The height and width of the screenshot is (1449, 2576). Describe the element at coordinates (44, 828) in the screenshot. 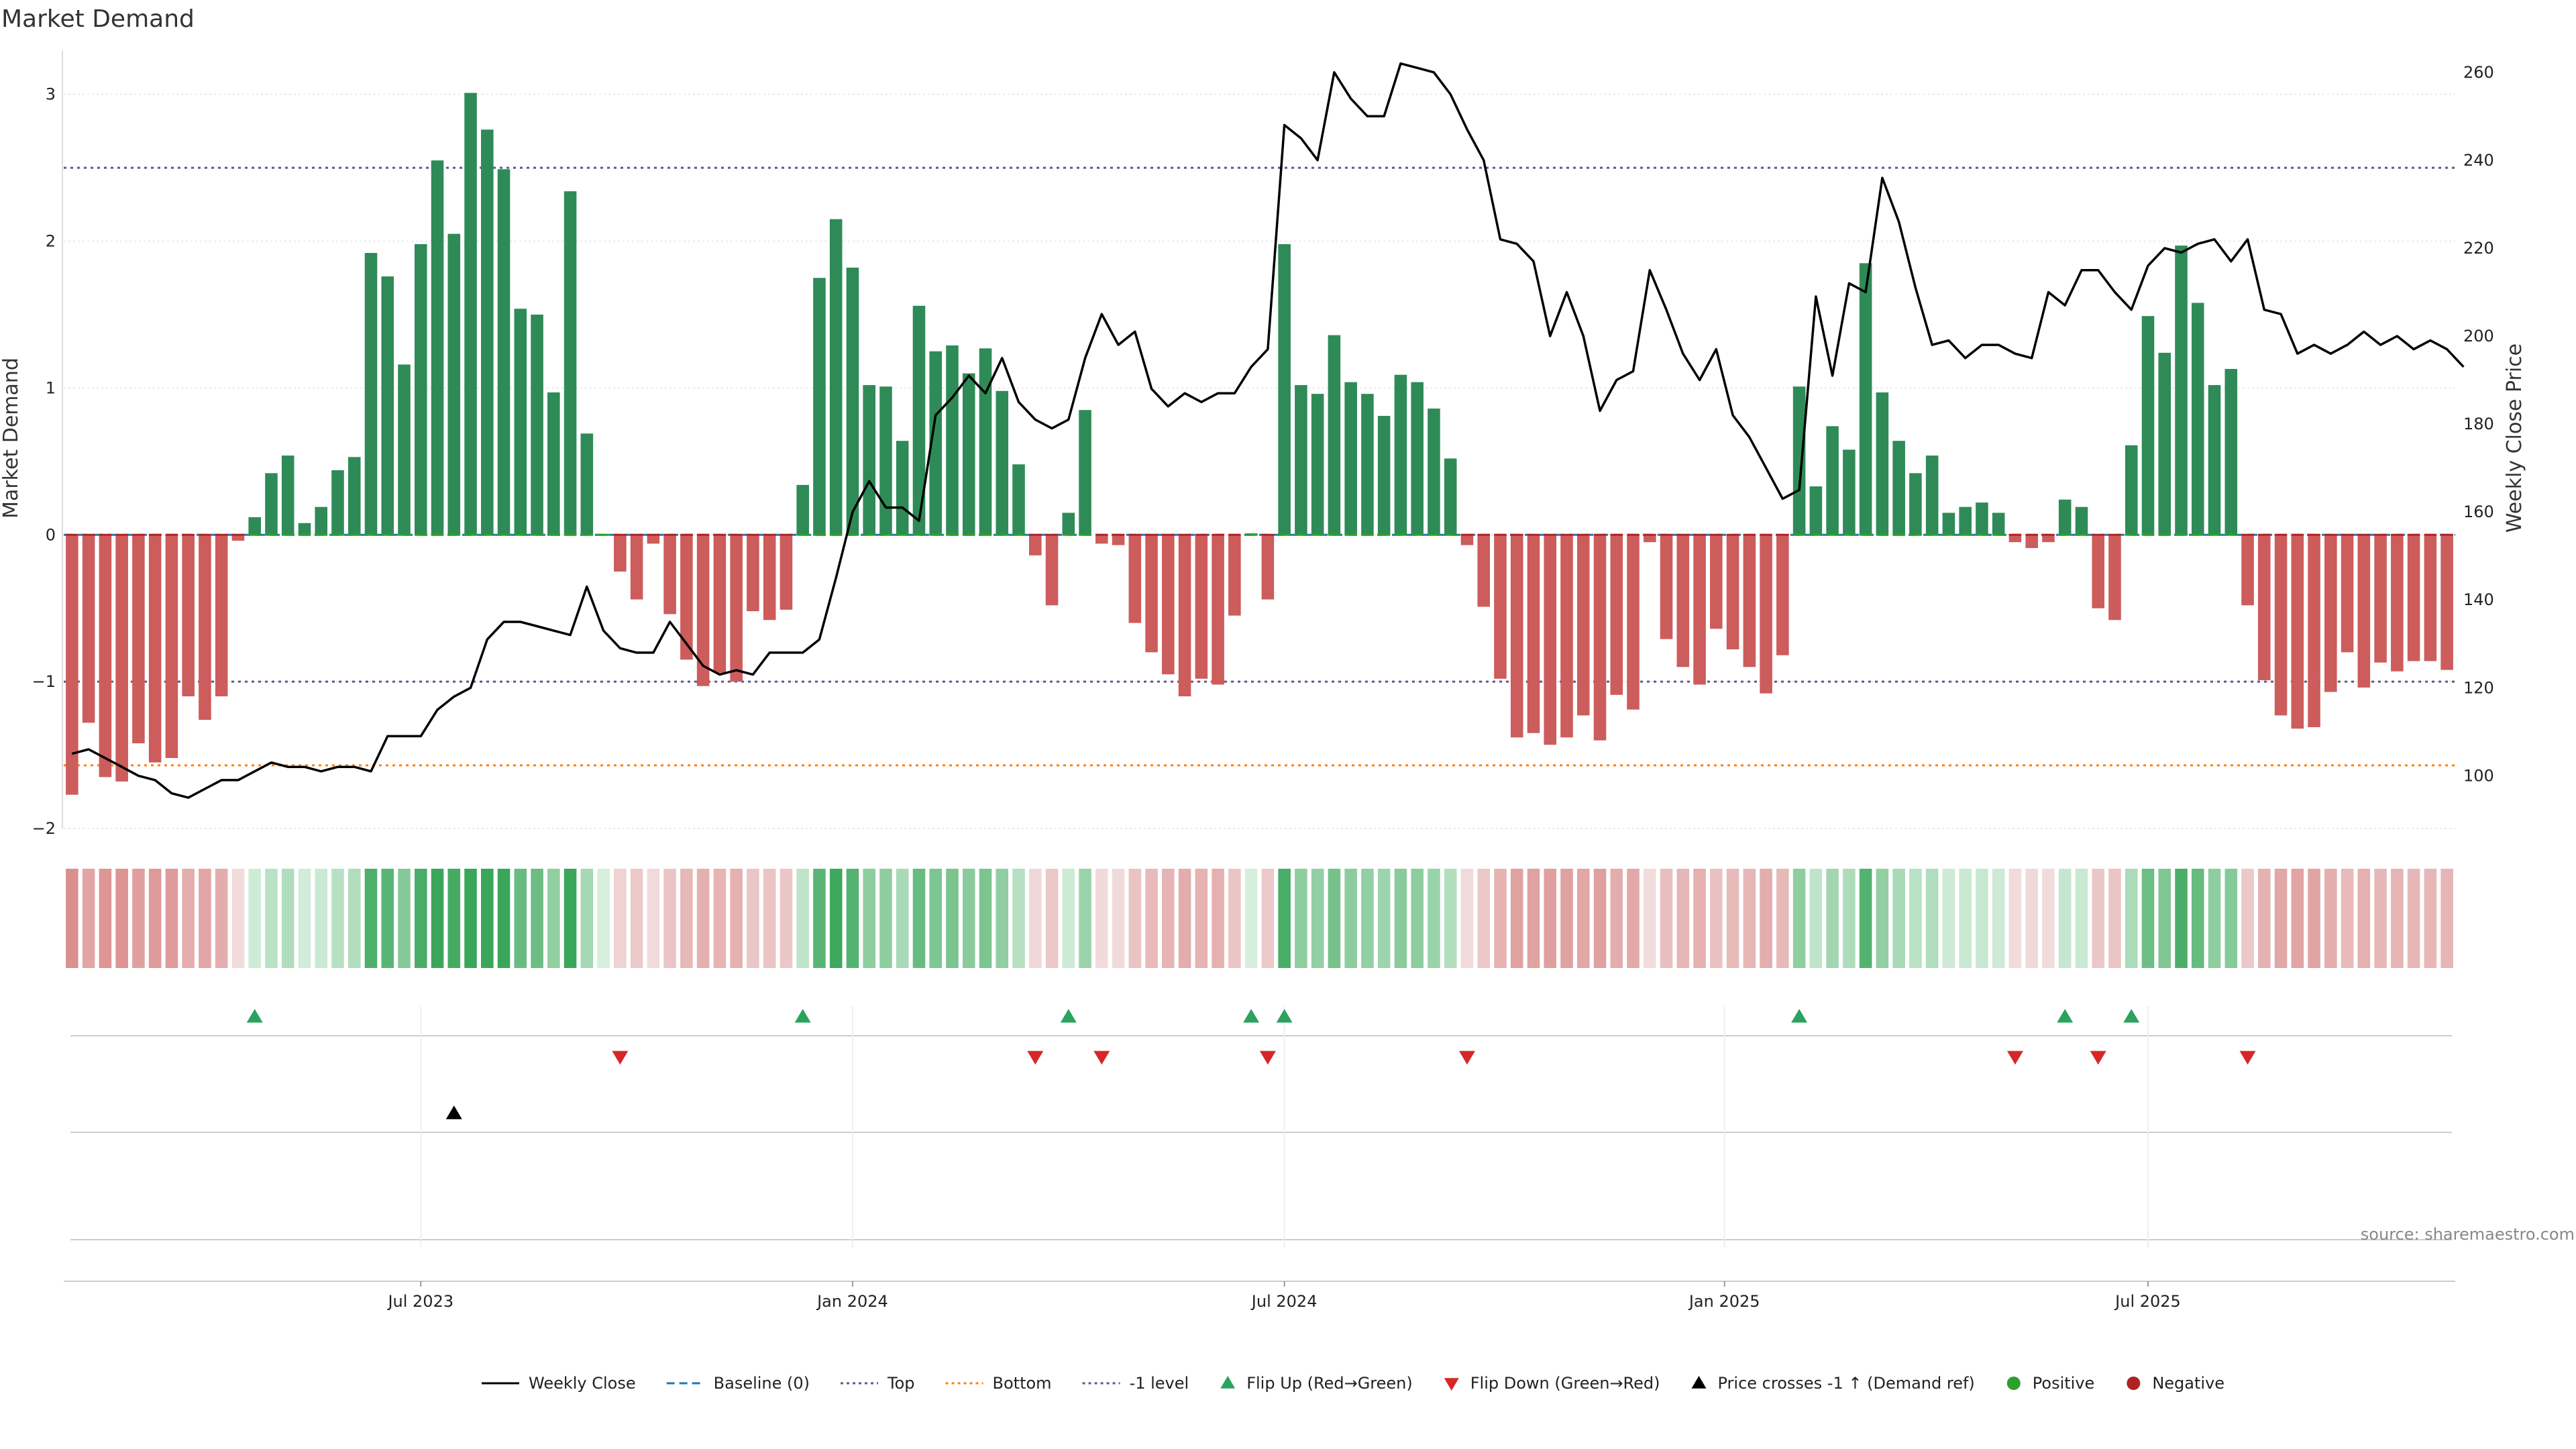

I see `y-tick-label: −2` at that location.